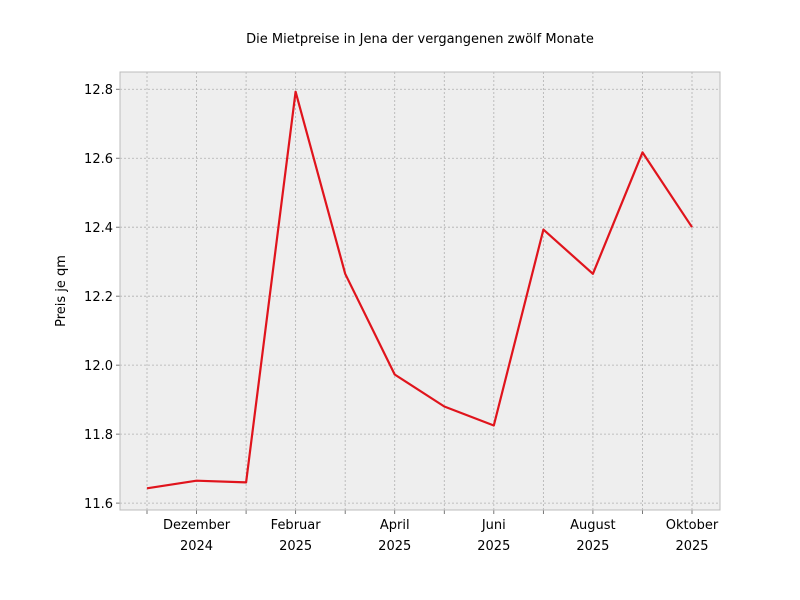 Image resolution: width=800 pixels, height=600 pixels. What do you see at coordinates (98, 228) in the screenshot?
I see `y-tick-label: 12.4` at bounding box center [98, 228].